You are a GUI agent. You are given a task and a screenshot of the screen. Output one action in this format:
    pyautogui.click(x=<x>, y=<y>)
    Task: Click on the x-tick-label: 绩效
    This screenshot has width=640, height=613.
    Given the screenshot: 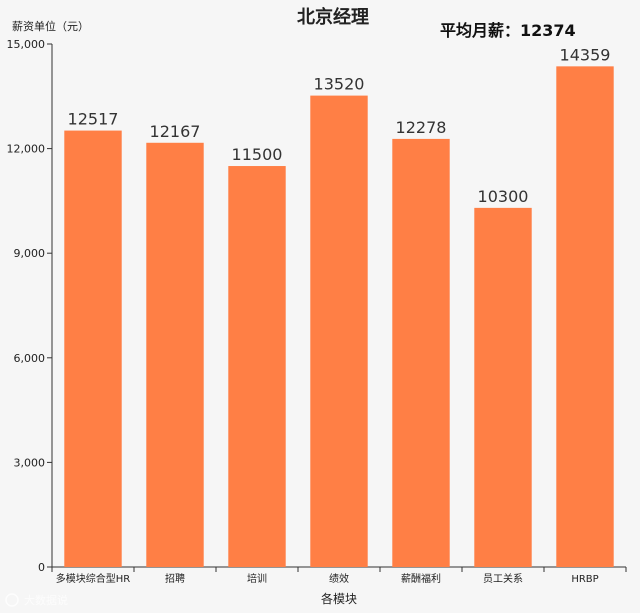 What is the action you would take?
    pyautogui.click(x=339, y=578)
    